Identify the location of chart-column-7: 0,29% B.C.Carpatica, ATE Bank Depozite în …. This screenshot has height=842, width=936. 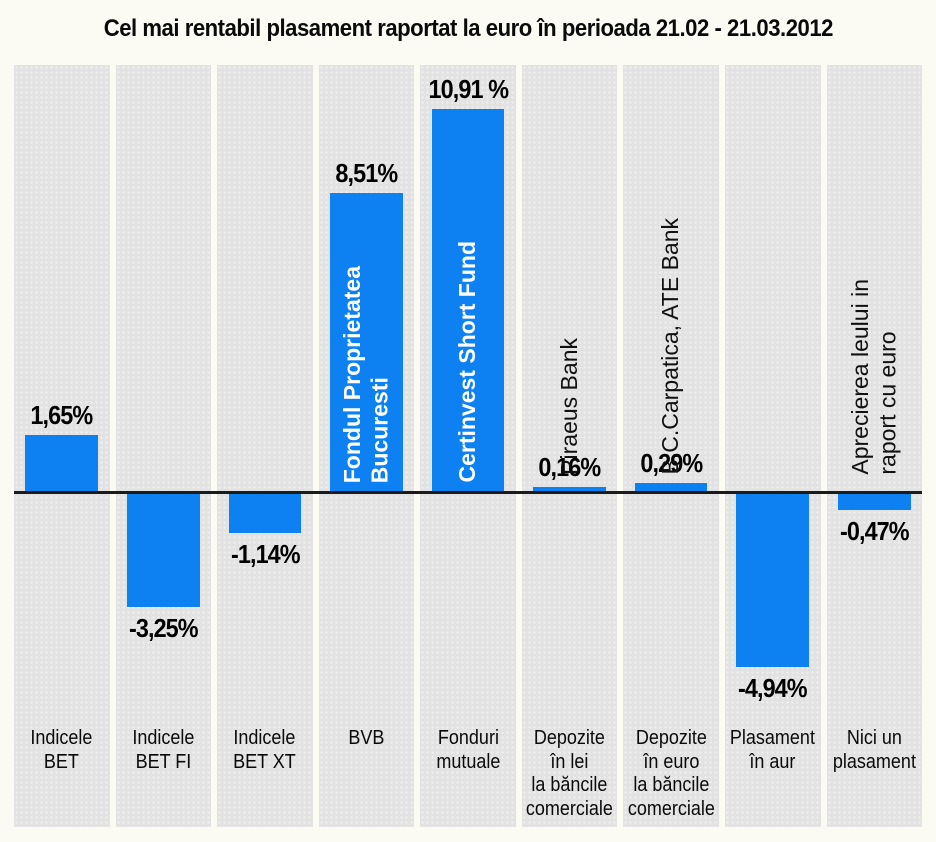
(671, 446).